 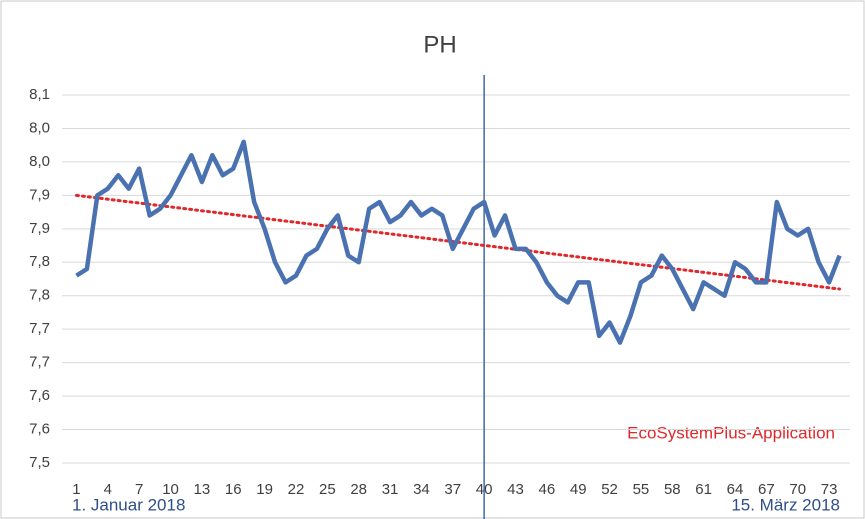 I want to click on y-tick-label: 7,5, so click(x=39, y=462).